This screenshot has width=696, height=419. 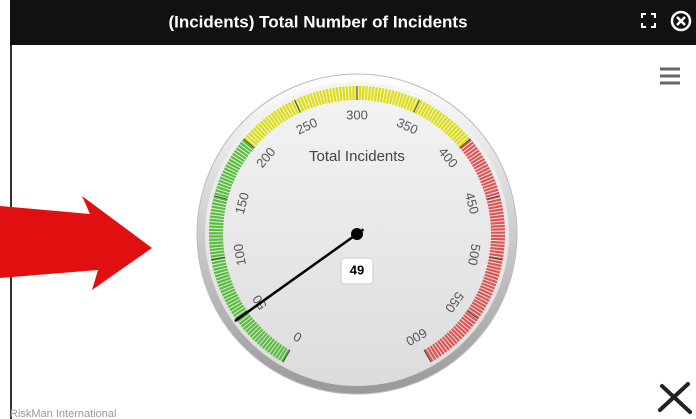 I want to click on value-label: 49, so click(x=357, y=269).